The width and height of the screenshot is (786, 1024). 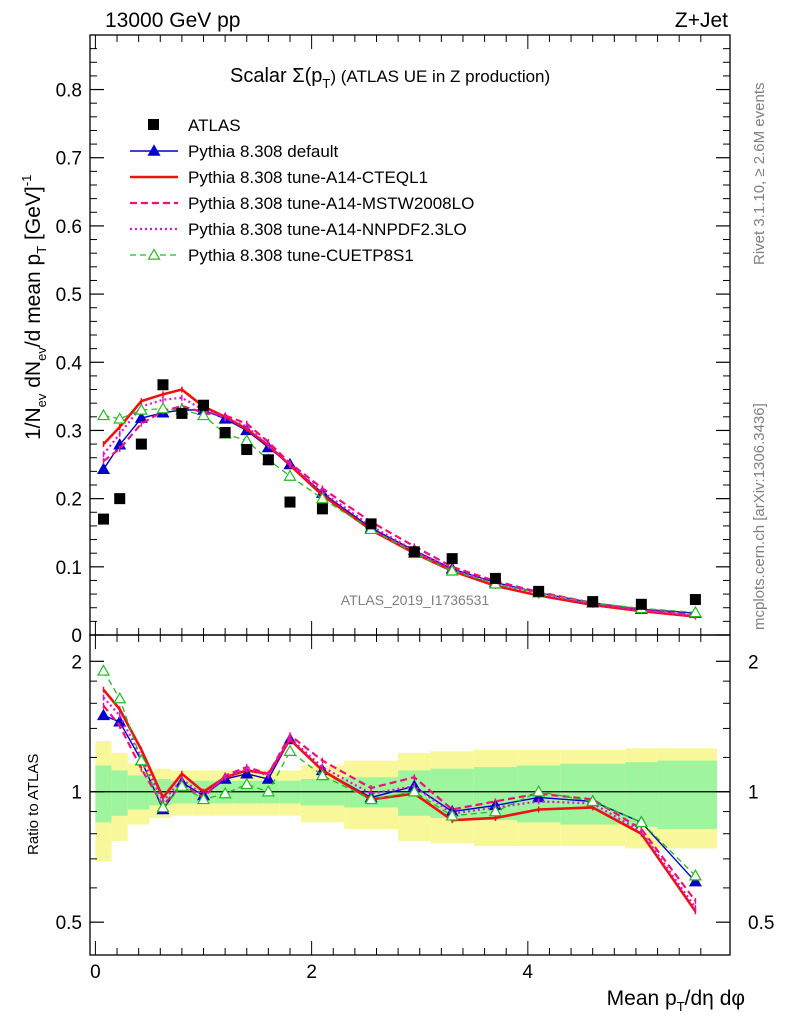 I want to click on y-tick-label: 0.6, so click(x=69, y=227).